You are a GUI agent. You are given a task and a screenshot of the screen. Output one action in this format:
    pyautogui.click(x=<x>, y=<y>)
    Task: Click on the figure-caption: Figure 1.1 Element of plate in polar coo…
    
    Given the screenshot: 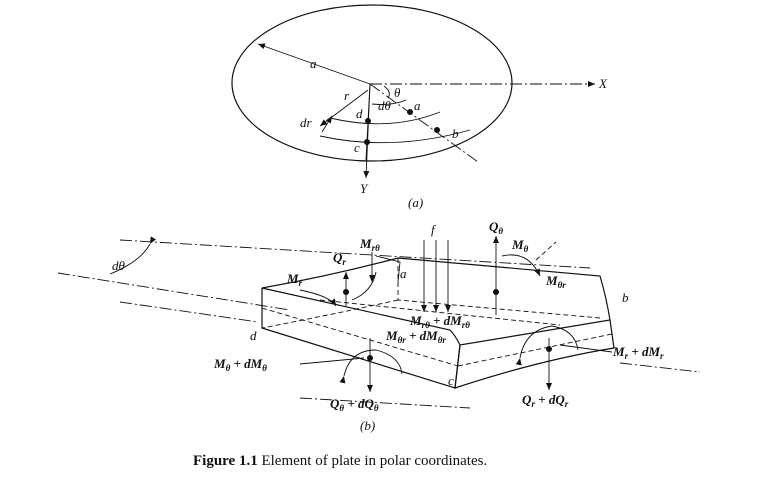 What is the action you would take?
    pyautogui.click(x=340, y=461)
    